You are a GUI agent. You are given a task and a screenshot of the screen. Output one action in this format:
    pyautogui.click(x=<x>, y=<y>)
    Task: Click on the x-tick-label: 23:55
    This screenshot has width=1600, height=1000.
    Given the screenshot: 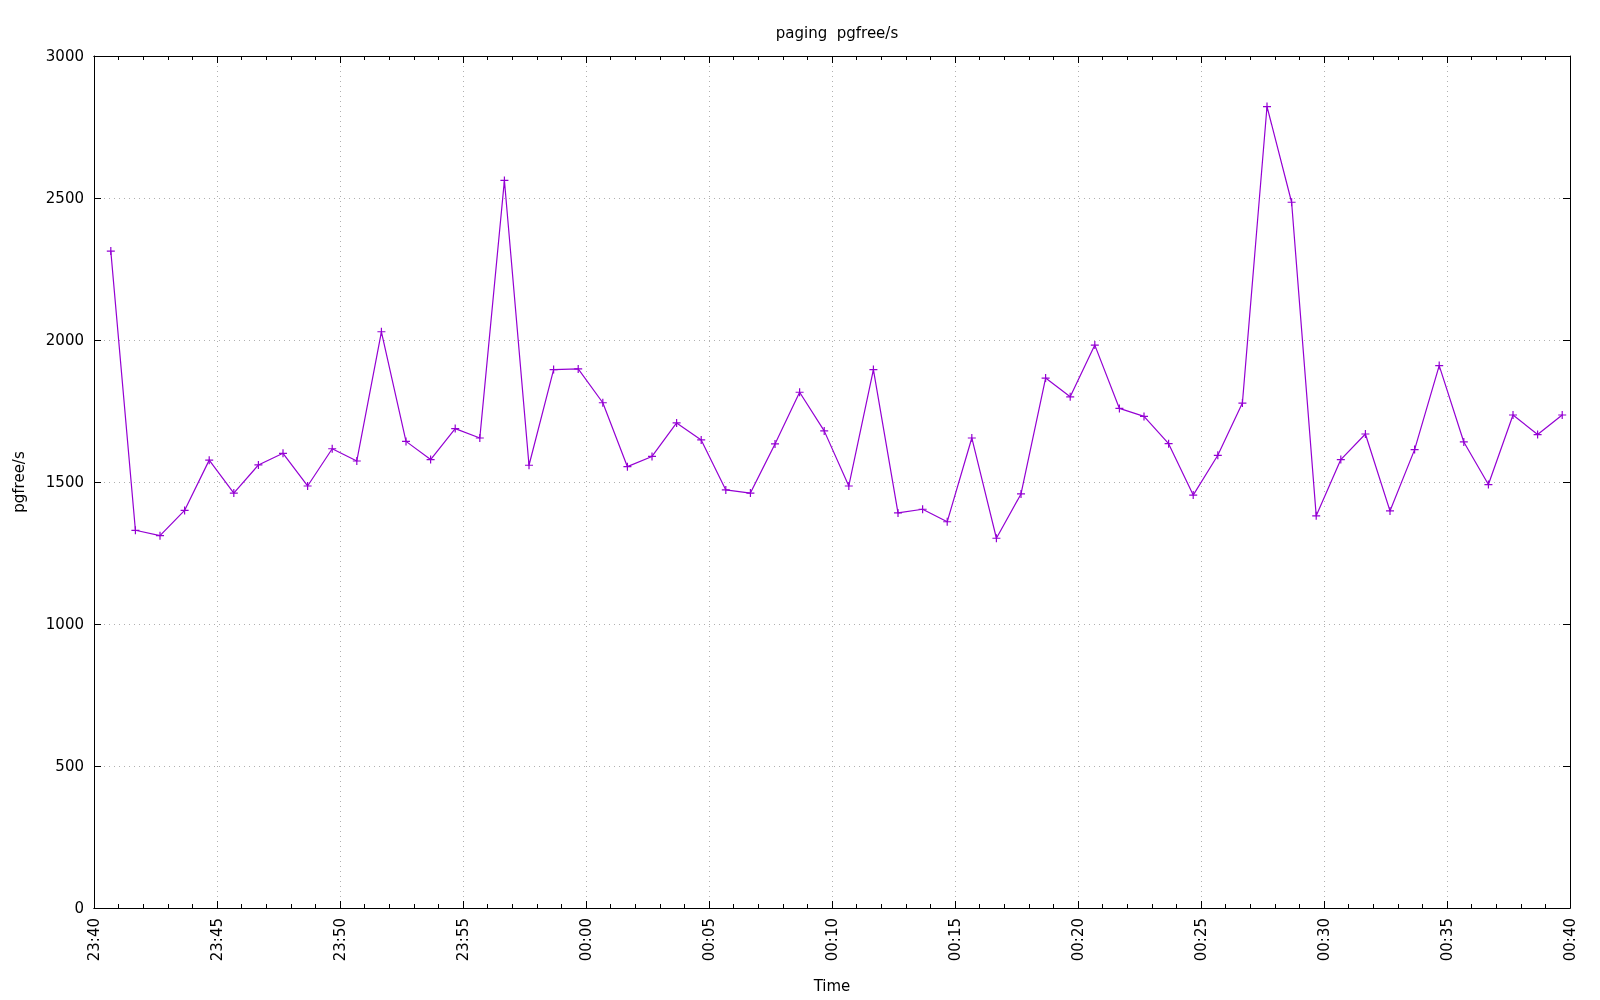 What is the action you would take?
    pyautogui.click(x=463, y=940)
    